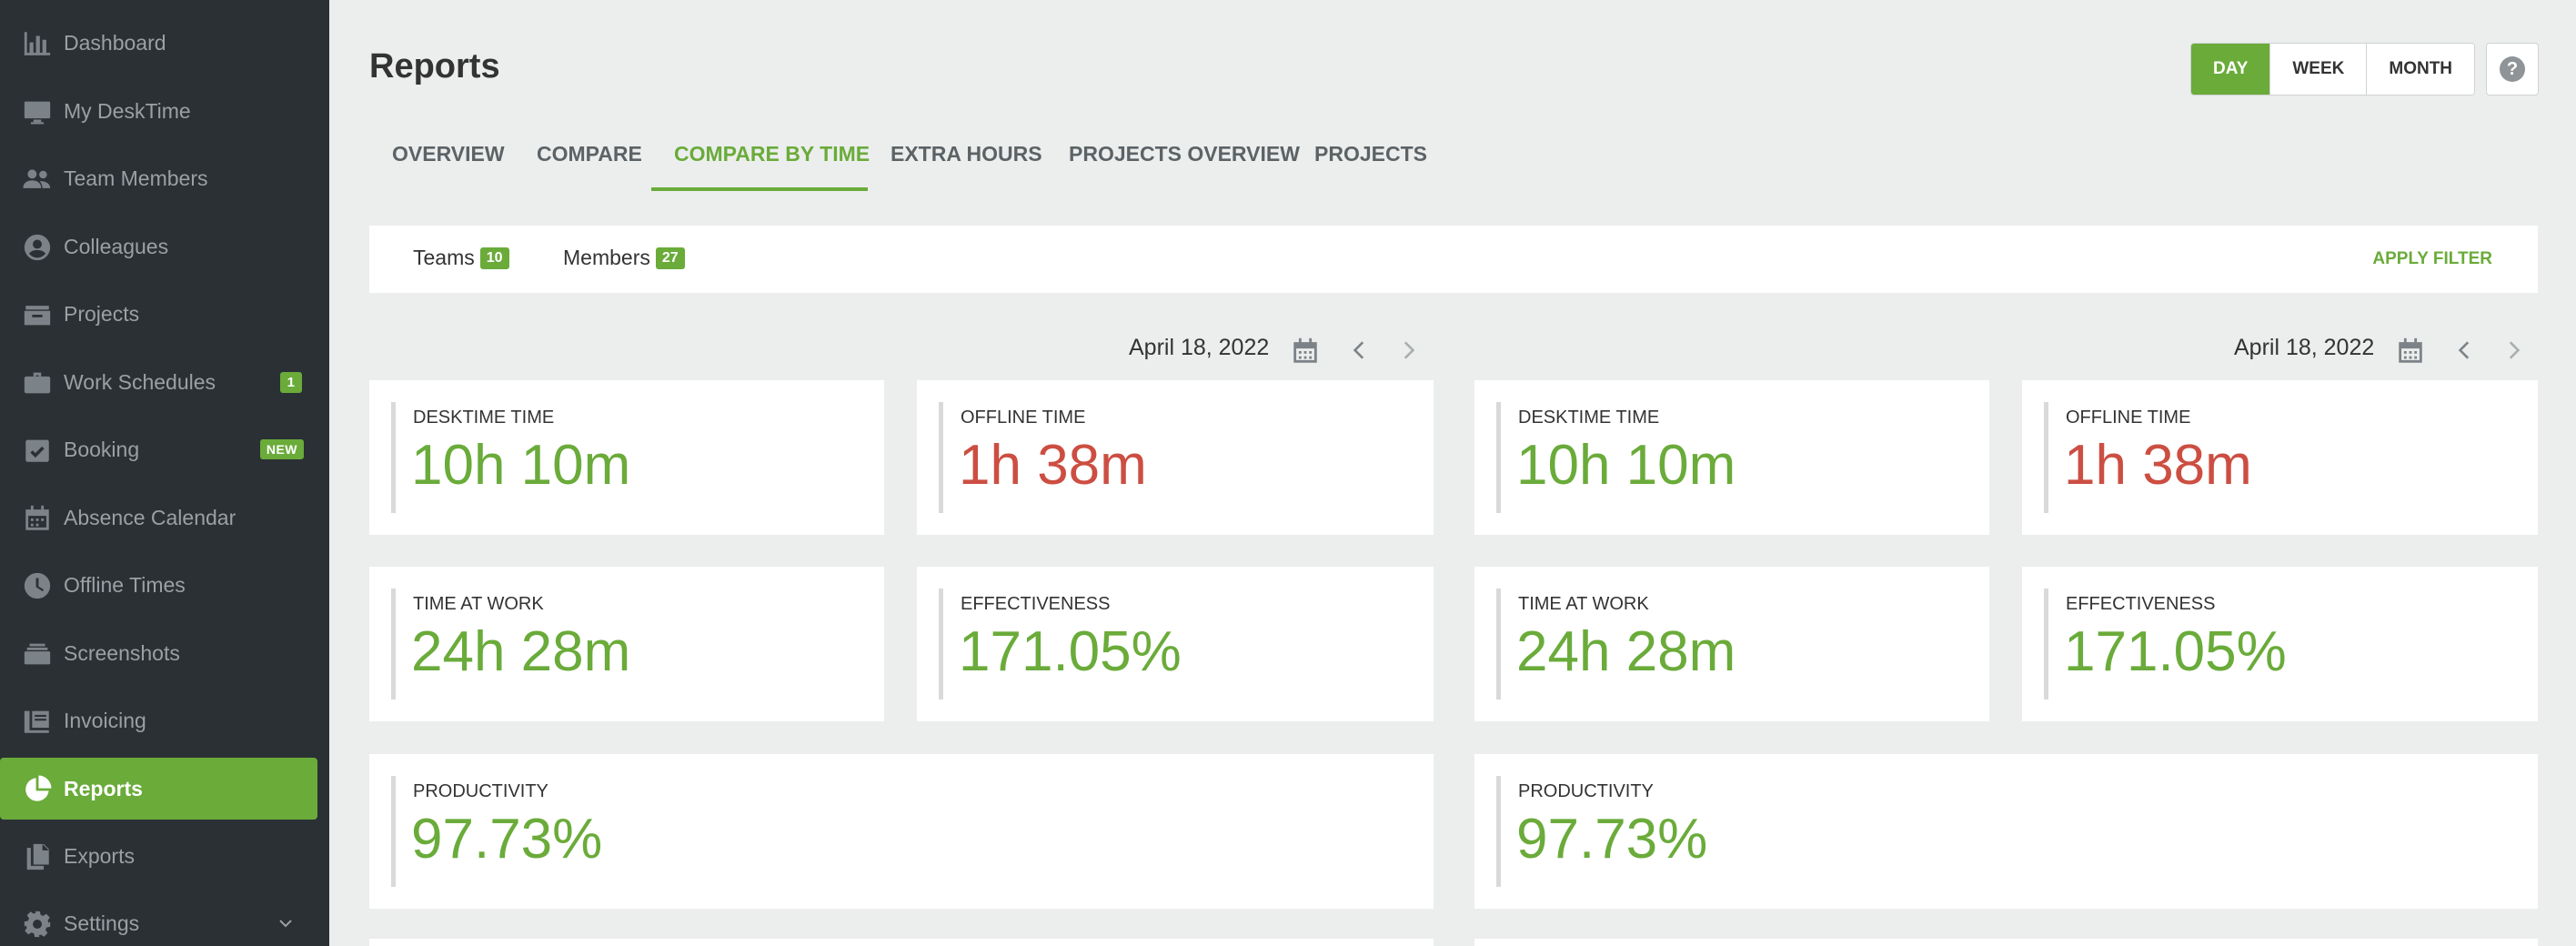  I want to click on bar-chart-icon, so click(37, 43).